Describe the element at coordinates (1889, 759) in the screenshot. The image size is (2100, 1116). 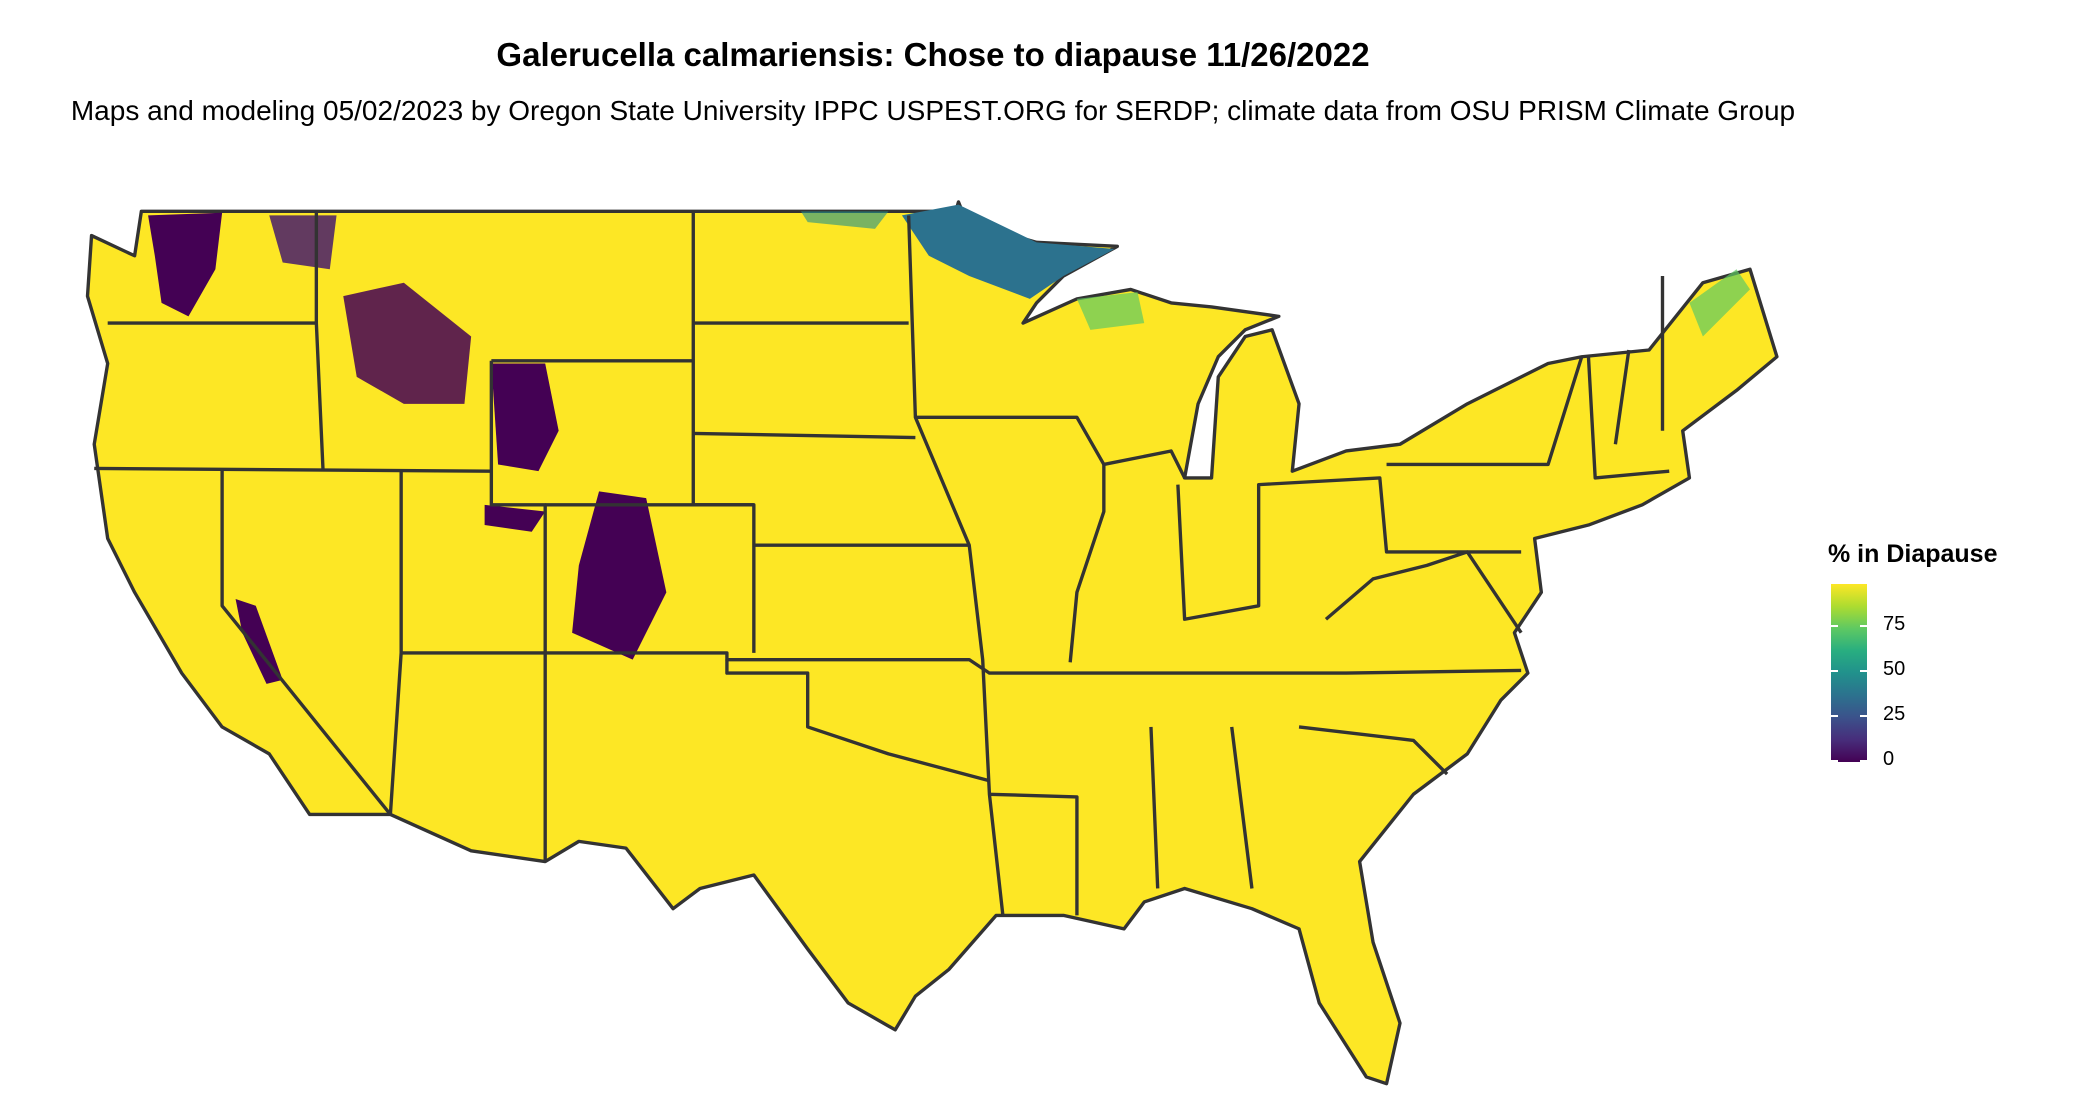
I see `legend-label-0: 0` at that location.